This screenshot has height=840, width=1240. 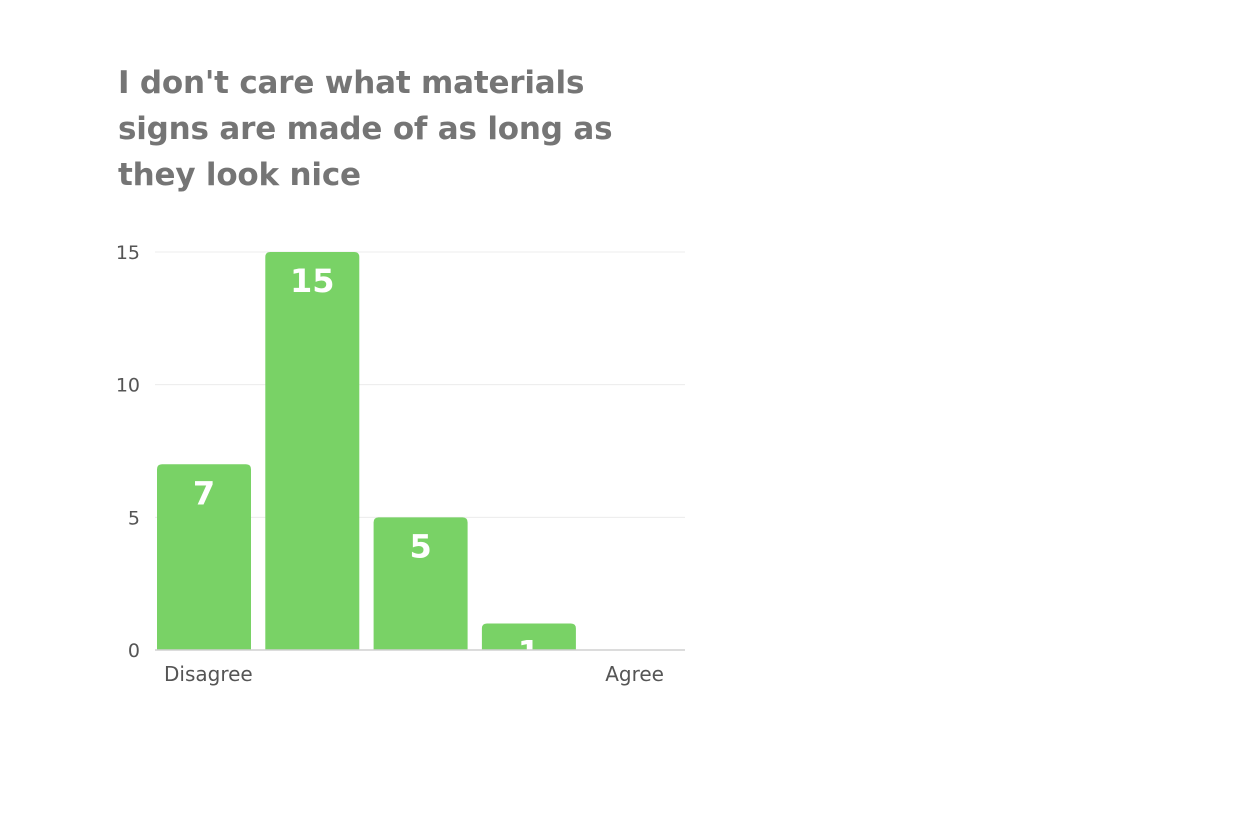 I want to click on bar-value-label: 1, so click(x=529, y=652).